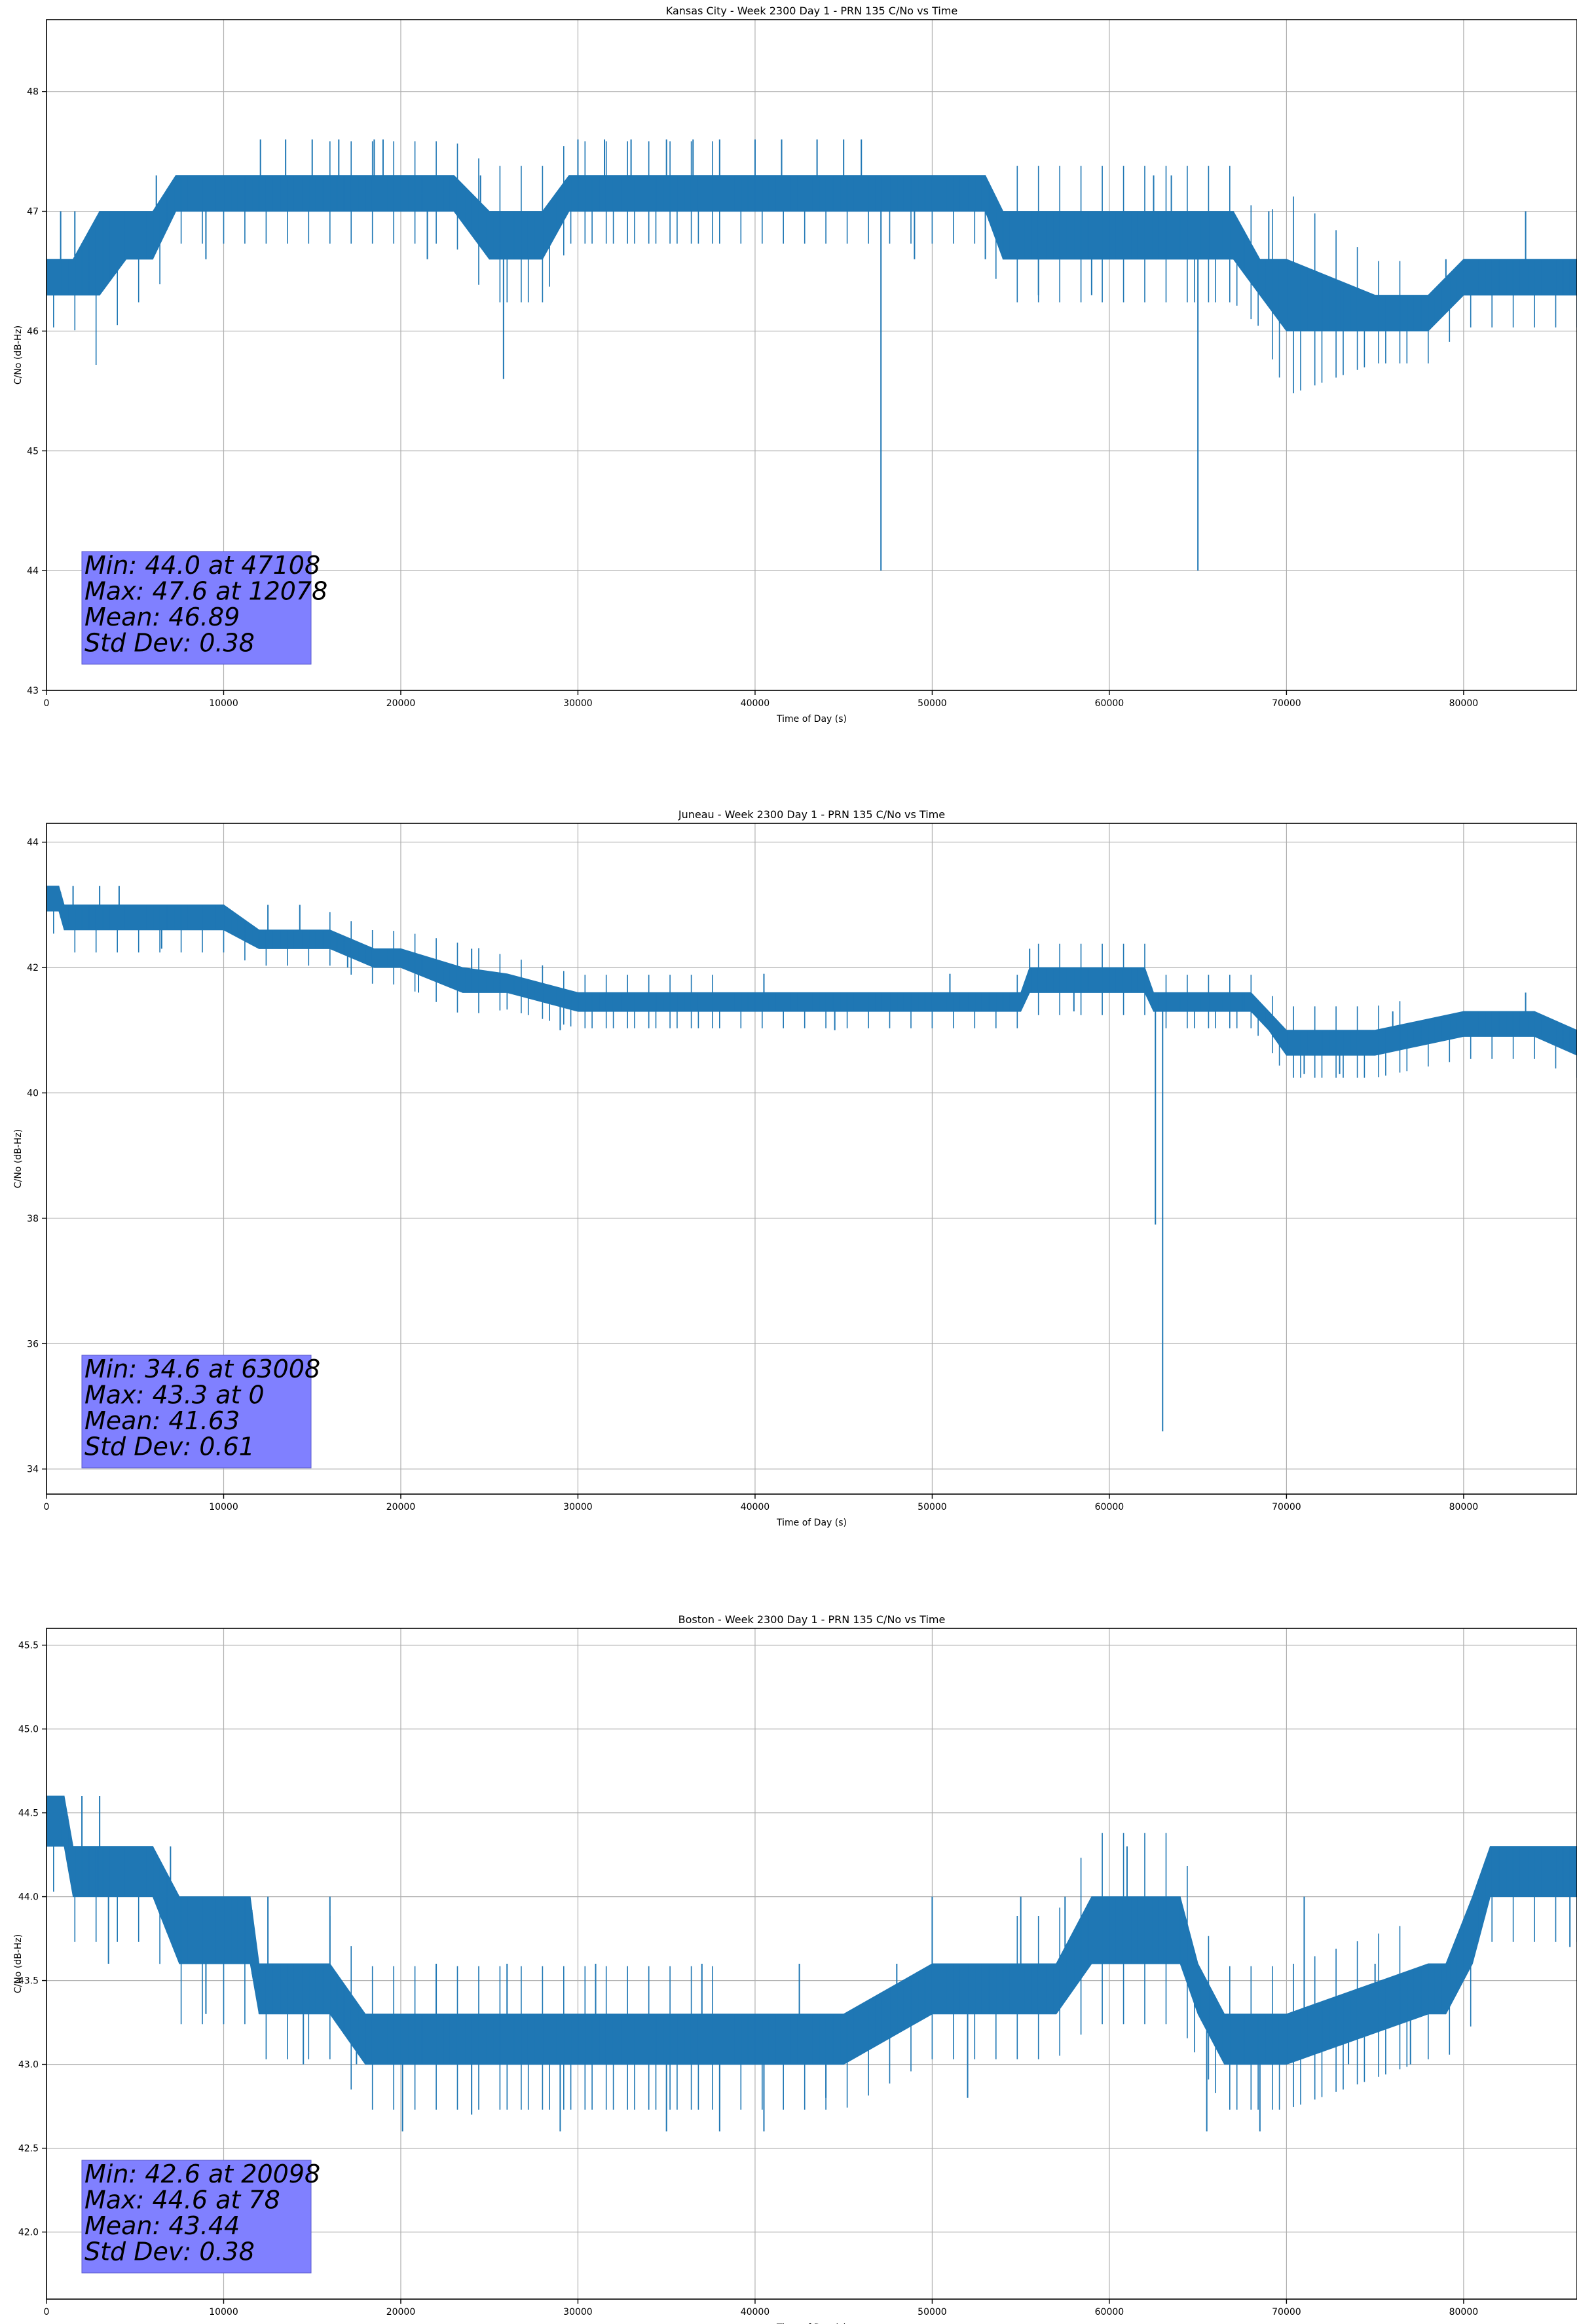 The image size is (1577, 2324). Describe the element at coordinates (202, 565) in the screenshot. I see `stats-line: Min: 44.0 at 47108` at that location.